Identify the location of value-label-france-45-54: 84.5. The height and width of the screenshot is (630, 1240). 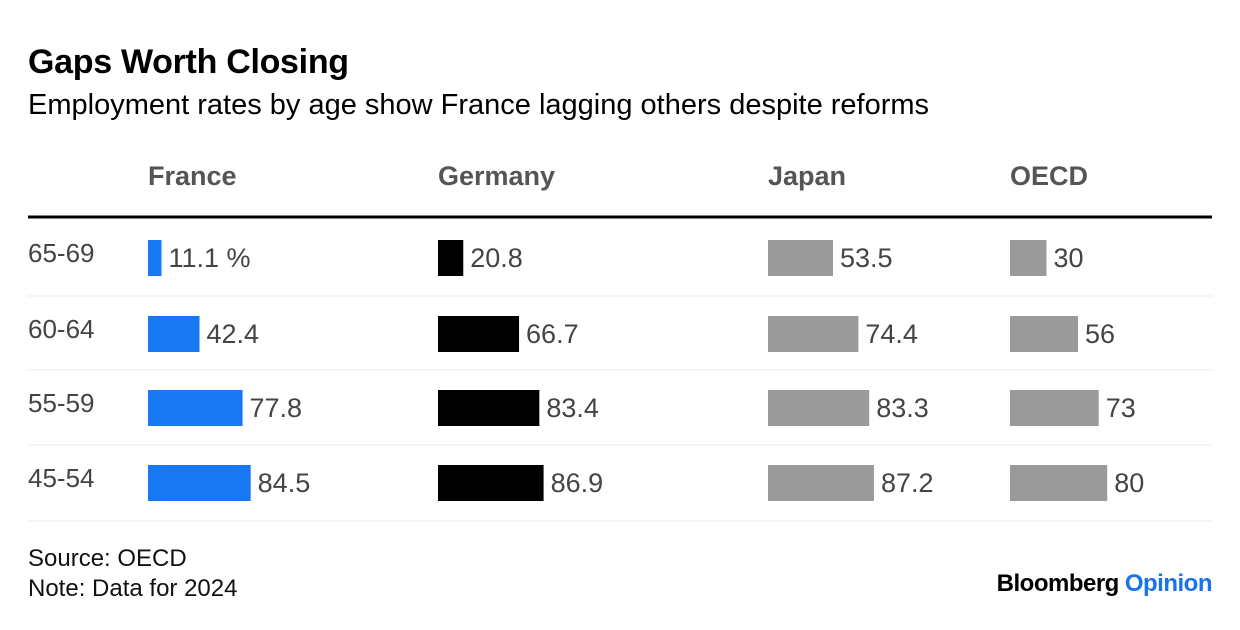
(284, 483).